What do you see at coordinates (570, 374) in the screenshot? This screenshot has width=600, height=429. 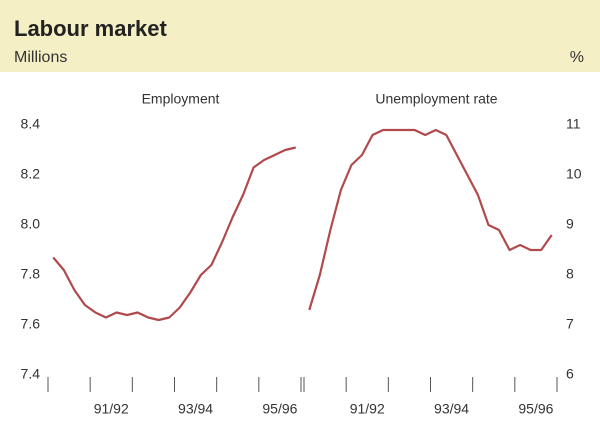 I see `y-tick-label: 6` at bounding box center [570, 374].